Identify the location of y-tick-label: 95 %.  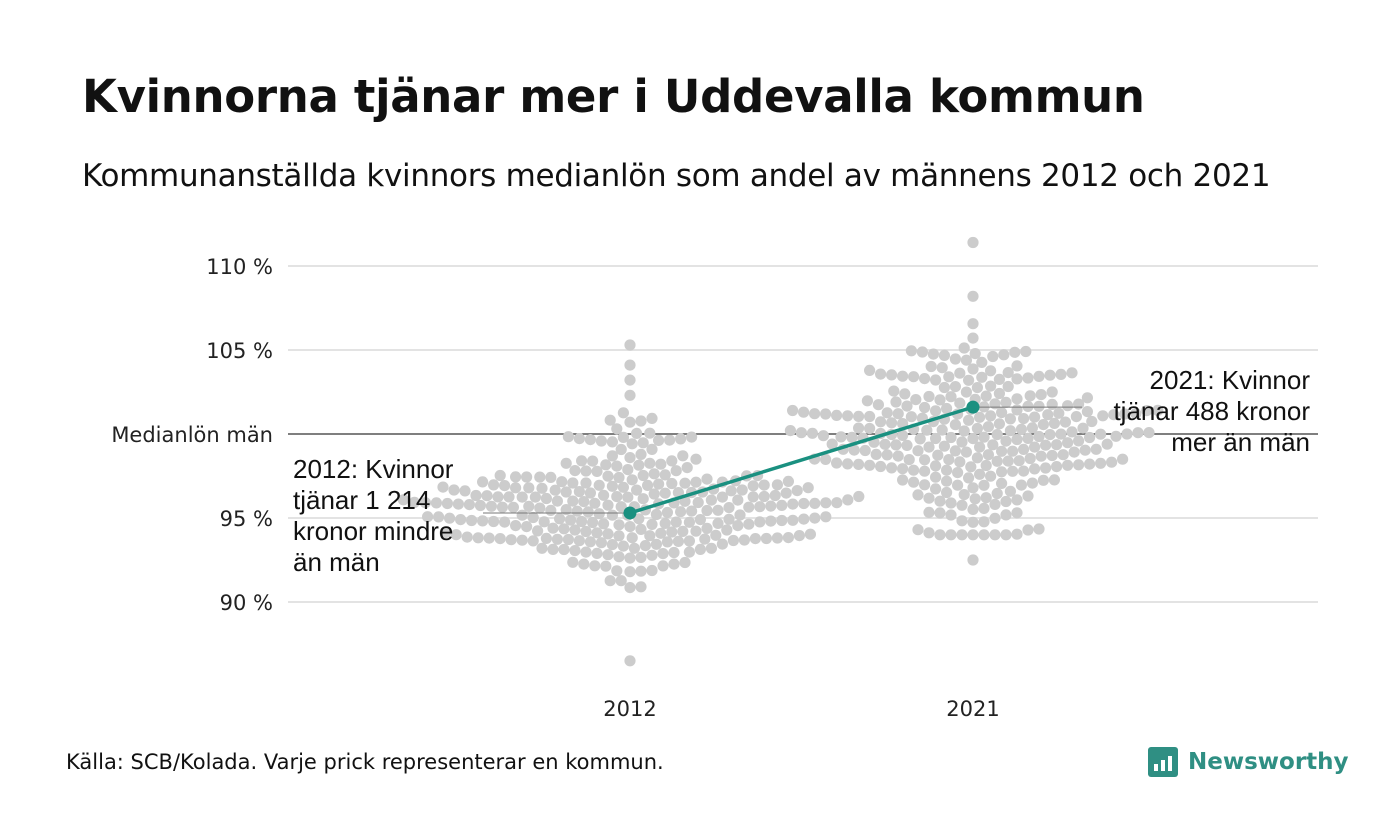
(246, 519).